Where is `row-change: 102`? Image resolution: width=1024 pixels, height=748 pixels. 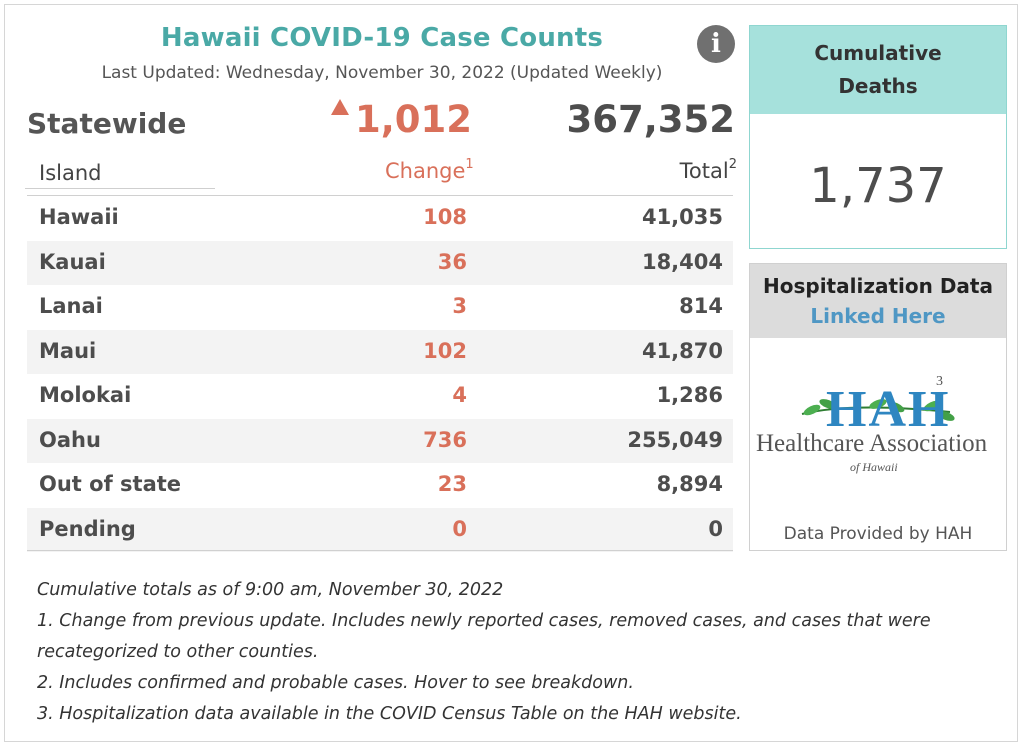 row-change: 102 is located at coordinates (445, 350).